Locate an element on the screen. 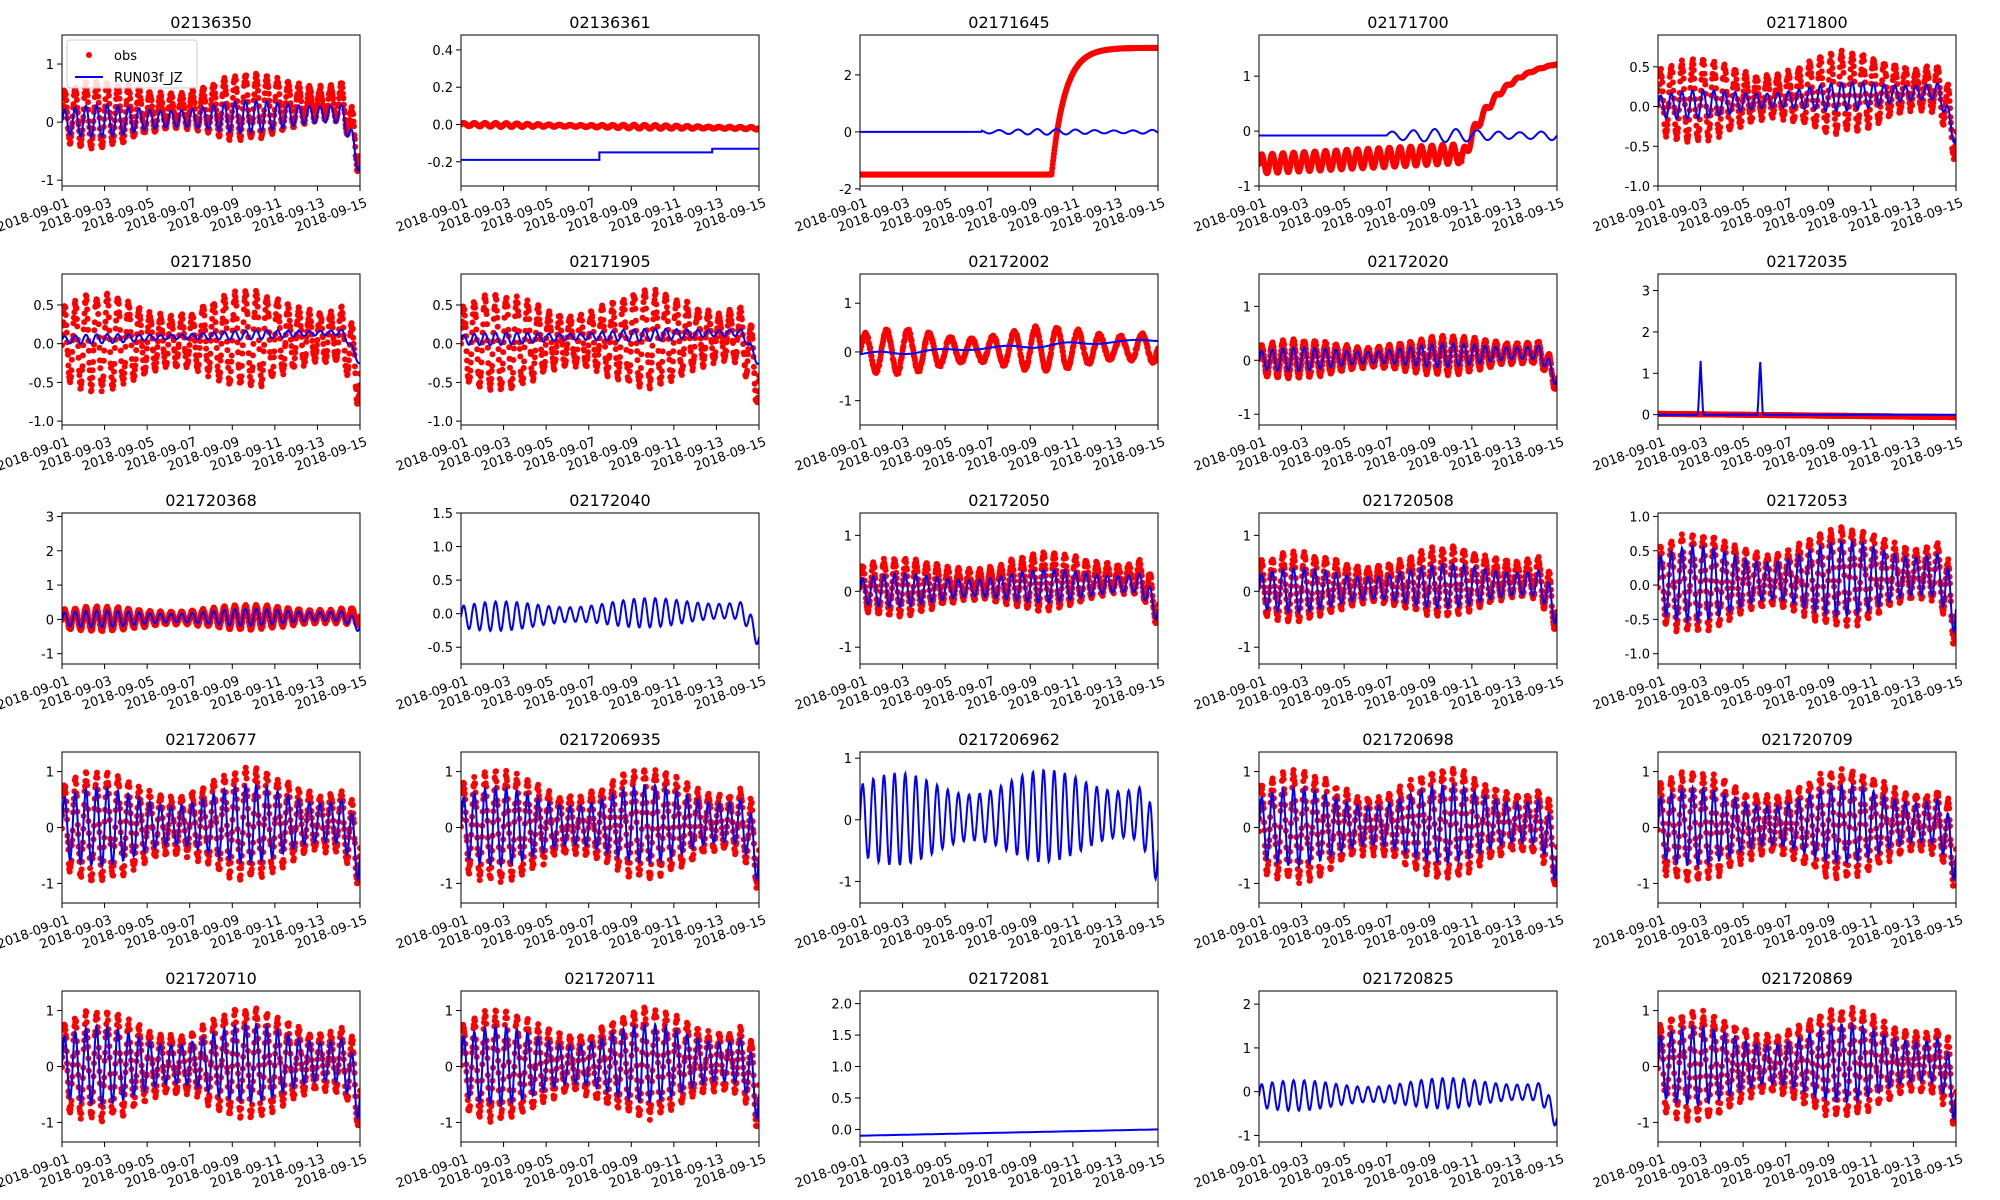  axes-frame is located at coordinates (211, 110).